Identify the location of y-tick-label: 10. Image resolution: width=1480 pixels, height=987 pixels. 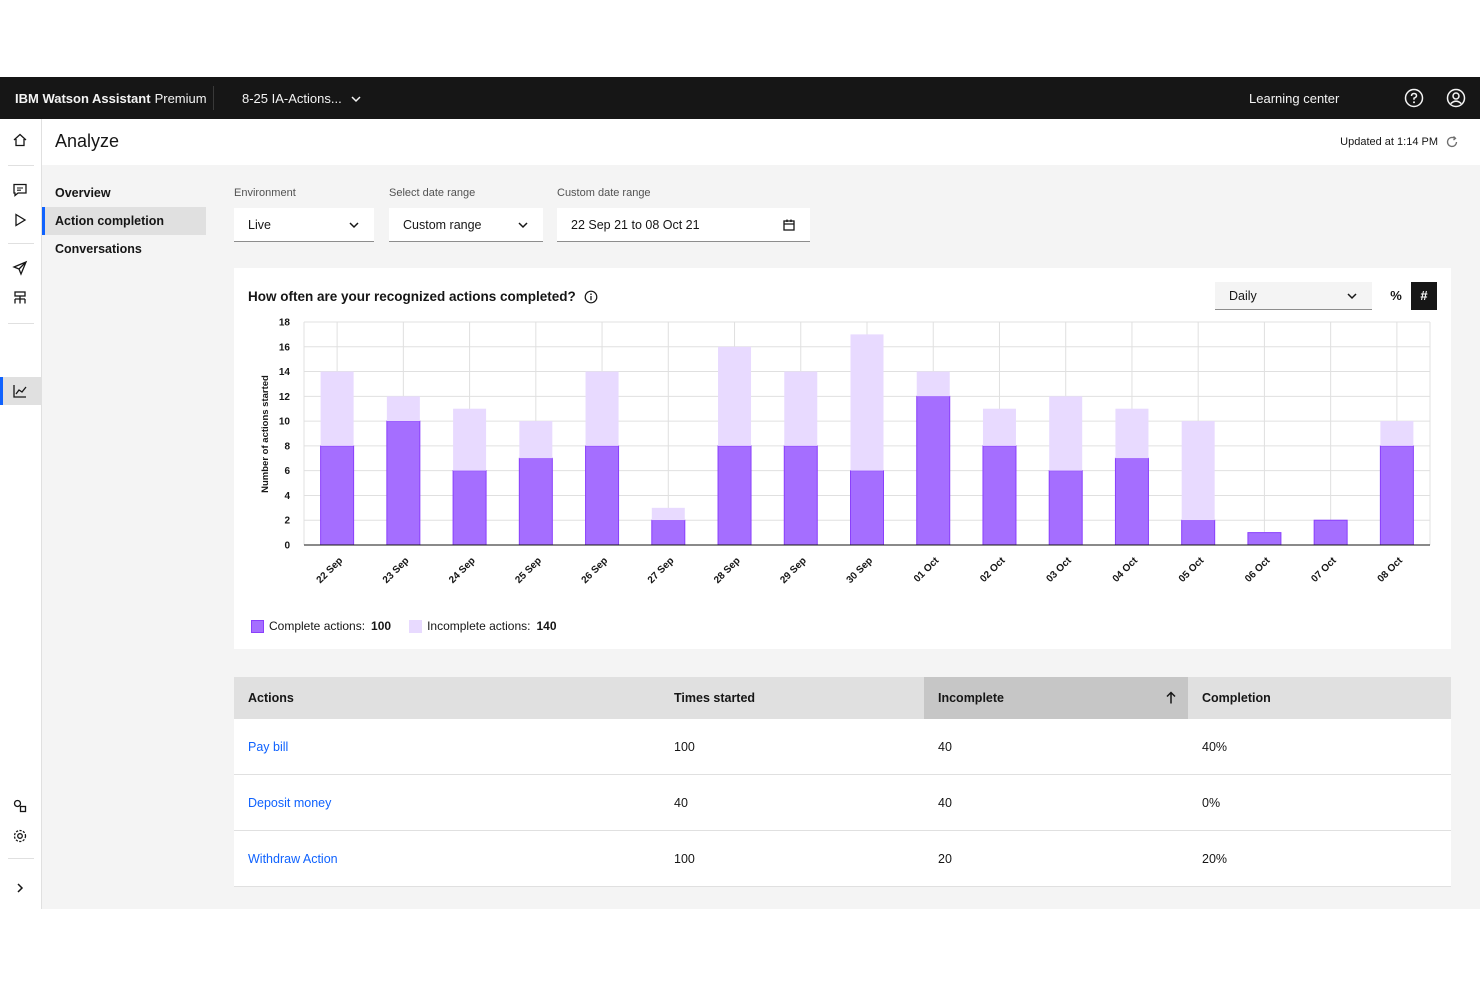
(285, 422).